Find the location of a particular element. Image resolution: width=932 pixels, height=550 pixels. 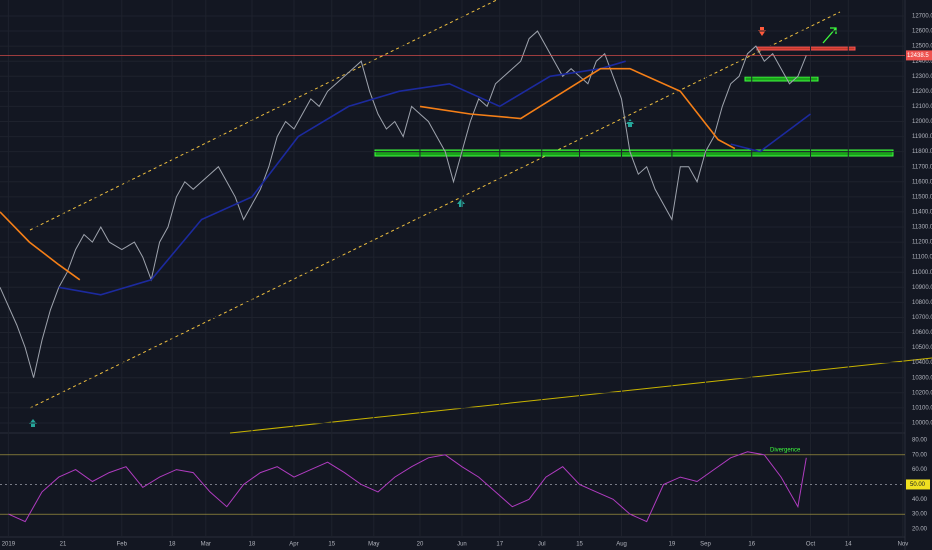

x-tick-label: 20 is located at coordinates (420, 545).